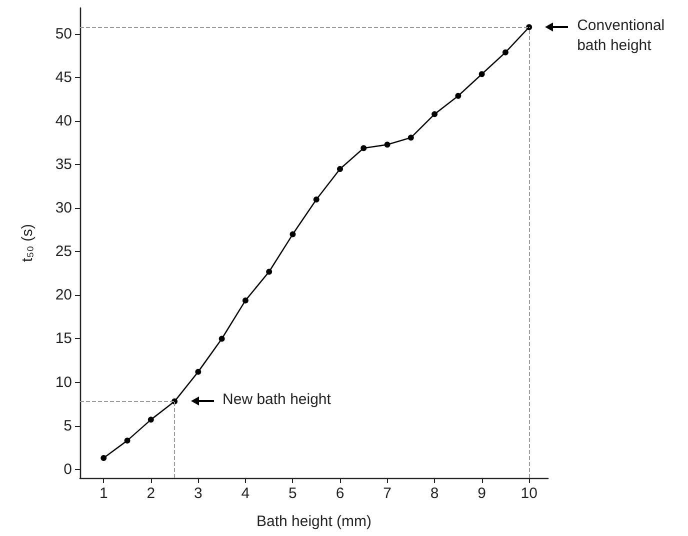  Describe the element at coordinates (292, 493) in the screenshot. I see `x-tick-label: 5` at that location.